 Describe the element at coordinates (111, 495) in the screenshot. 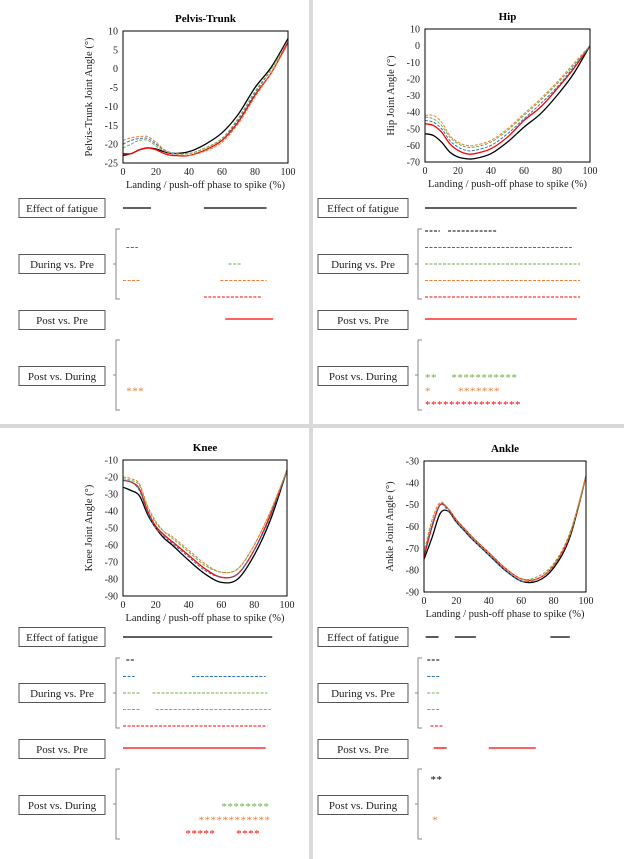

I see `y-tick-label: -30` at that location.